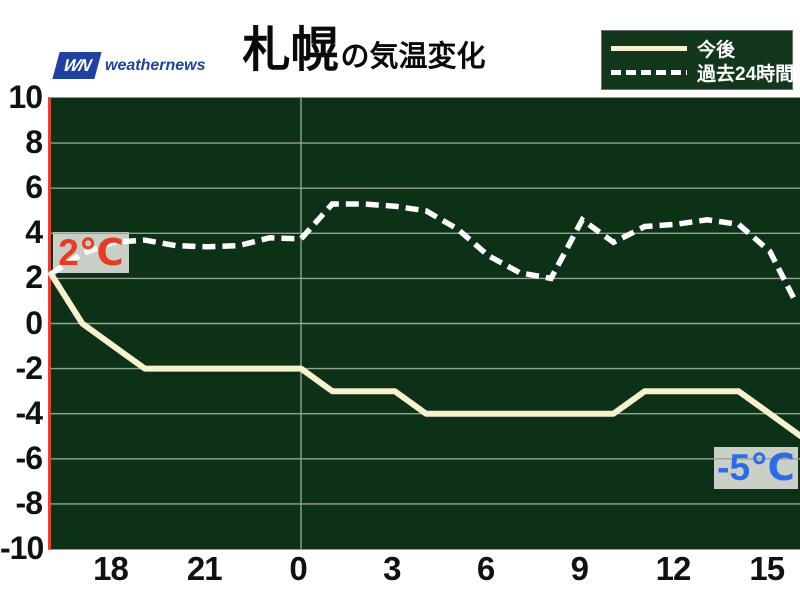  I want to click on forecast-legend-label: 今後, so click(716, 50).